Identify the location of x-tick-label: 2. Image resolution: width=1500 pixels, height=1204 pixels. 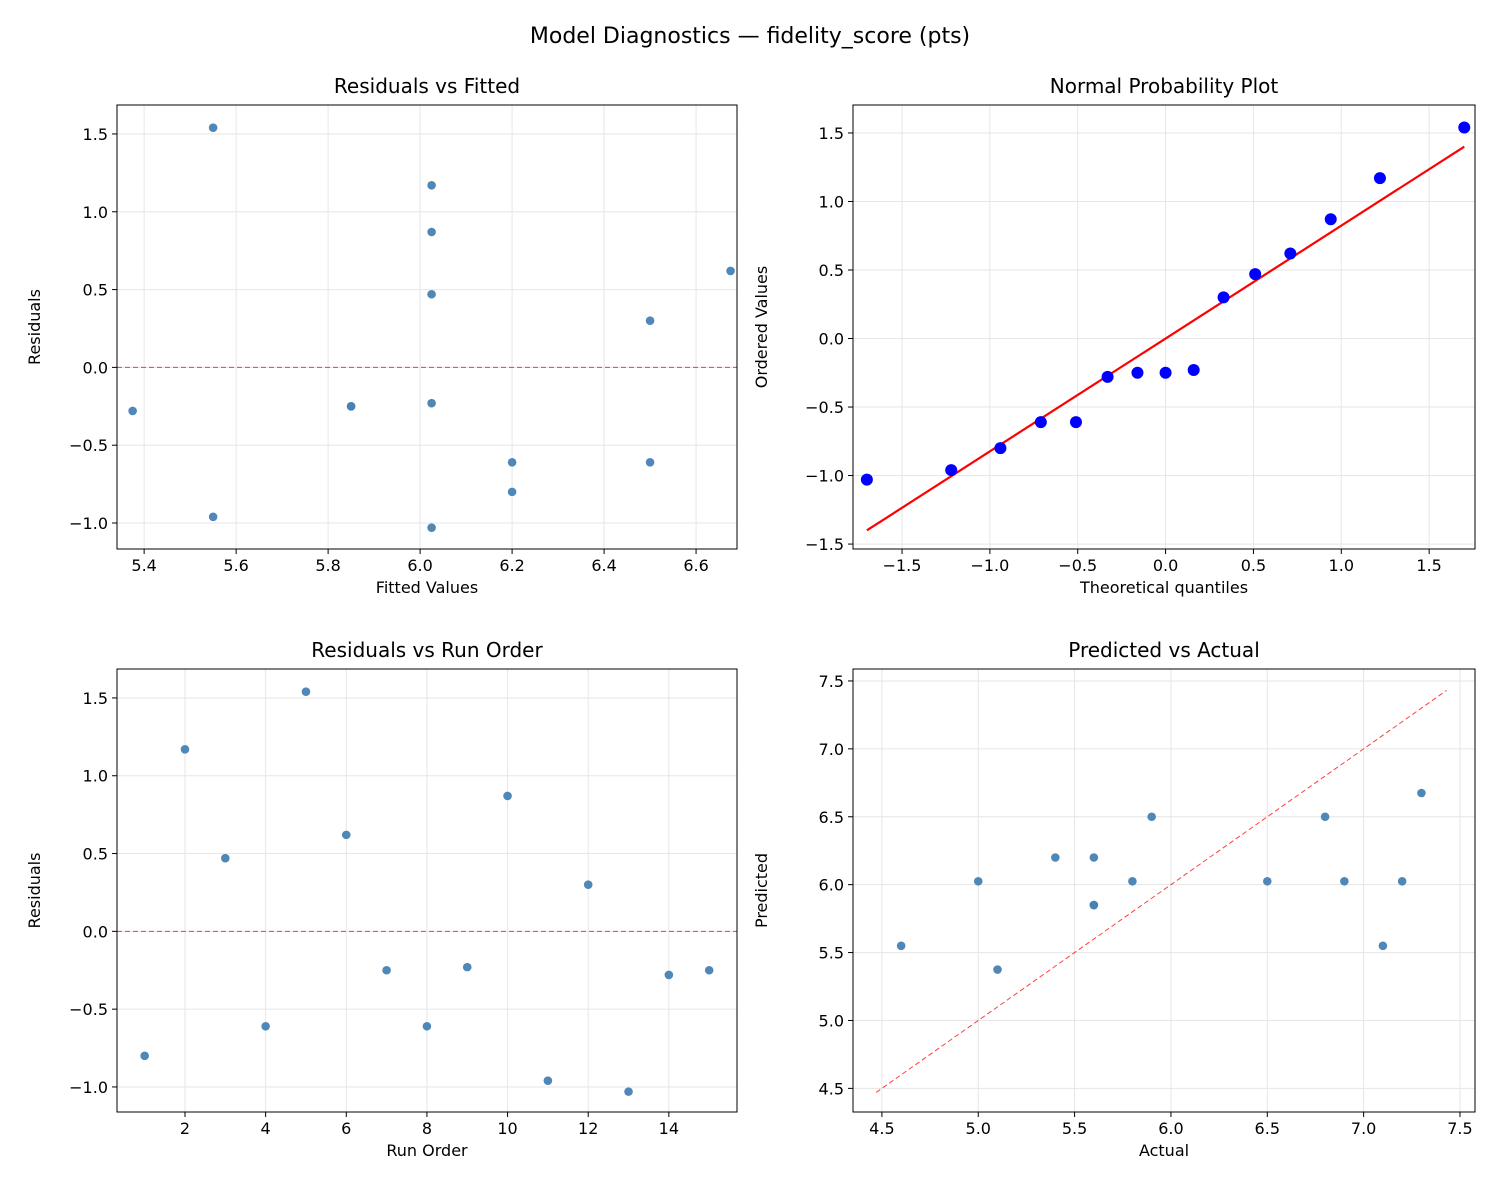
(185, 1128).